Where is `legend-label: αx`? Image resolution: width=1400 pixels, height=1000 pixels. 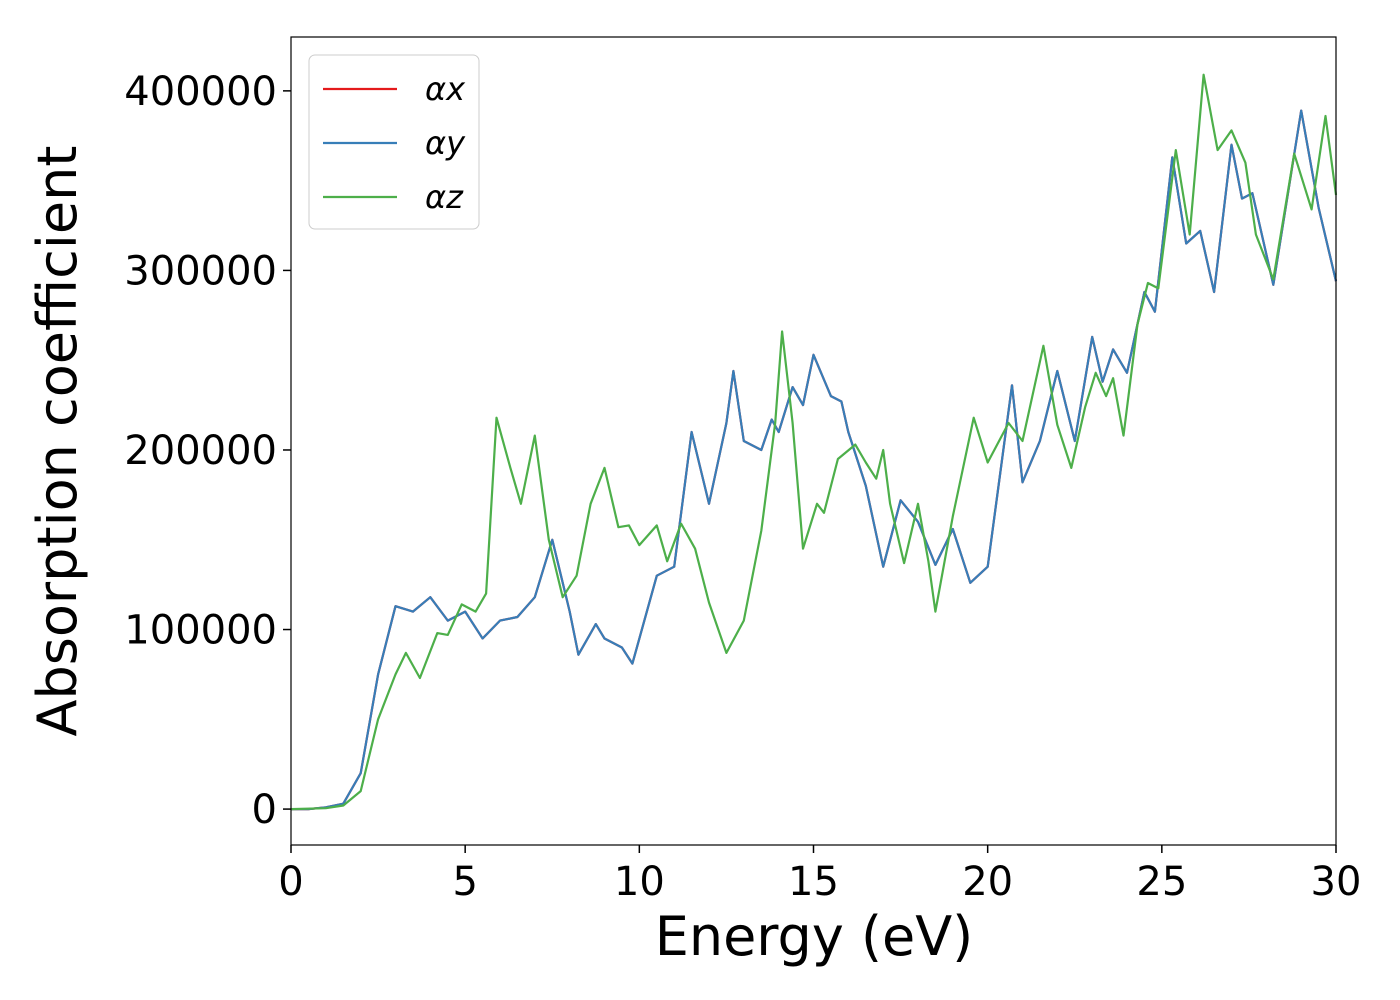
legend-label: αx is located at coordinates (445, 89).